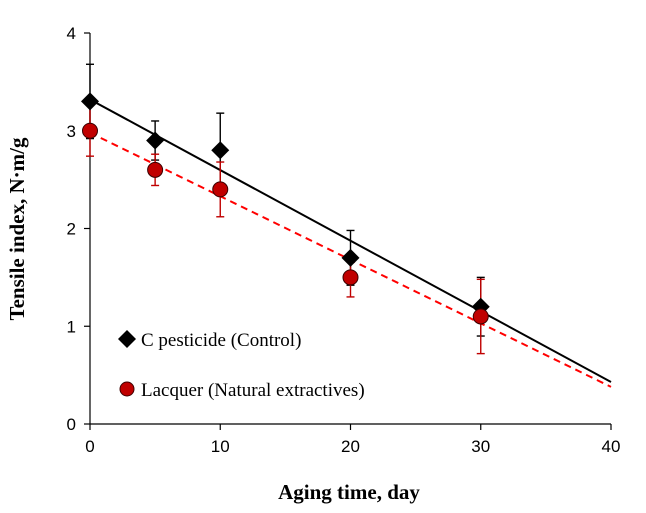 Image resolution: width=646 pixels, height=513 pixels. Describe the element at coordinates (127, 339) in the screenshot. I see `legend-marker-diamond` at that location.